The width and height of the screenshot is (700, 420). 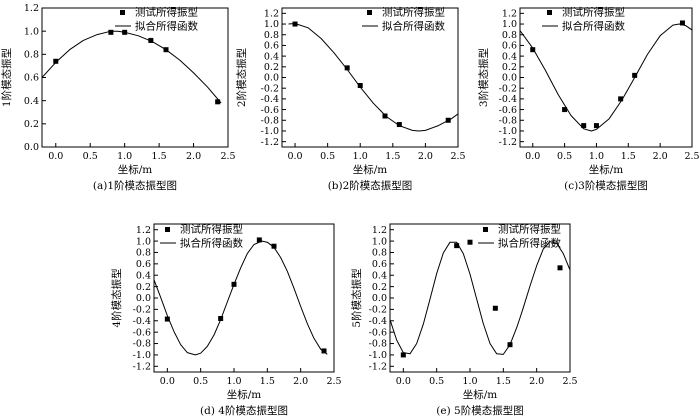 I want to click on panel-caption: (c)3阶模态振型图, so click(x=606, y=185).